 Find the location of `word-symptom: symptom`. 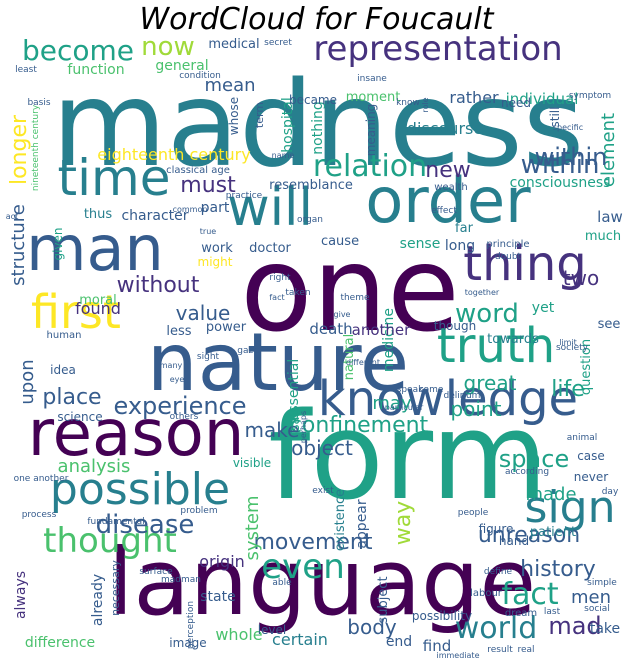

word-symptom: symptom is located at coordinates (590, 96).